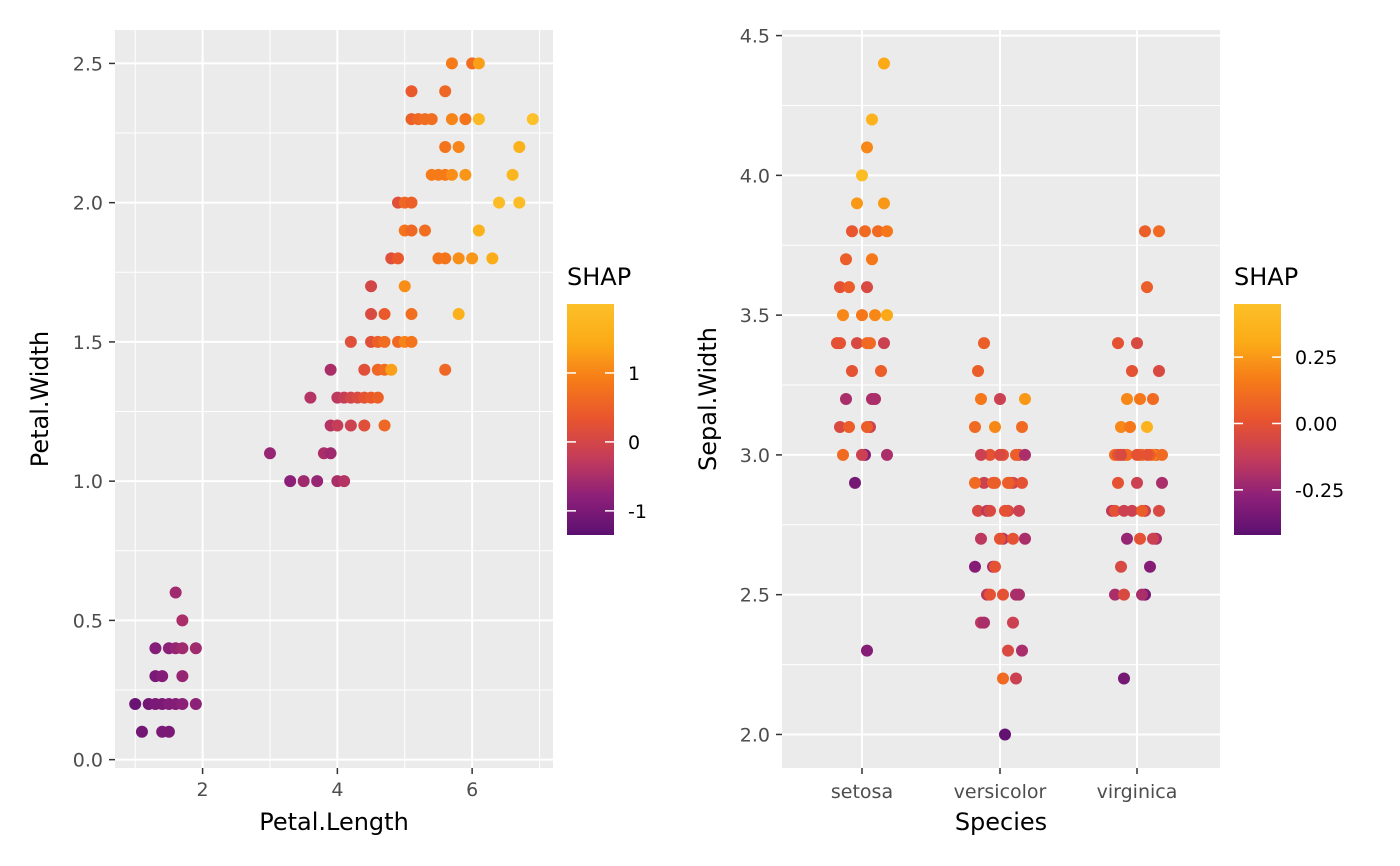 Image resolution: width=1400 pixels, height=866 pixels. What do you see at coordinates (1289, 424) in the screenshot?
I see `legend-ticks-species: 0.25 0.00 -0.25` at bounding box center [1289, 424].